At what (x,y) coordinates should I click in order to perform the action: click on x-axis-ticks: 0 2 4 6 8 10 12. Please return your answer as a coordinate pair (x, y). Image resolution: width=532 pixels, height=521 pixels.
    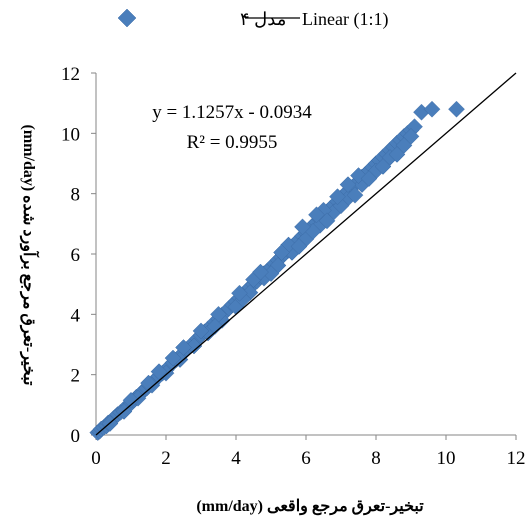
    Looking at the image, I should click on (308, 452).